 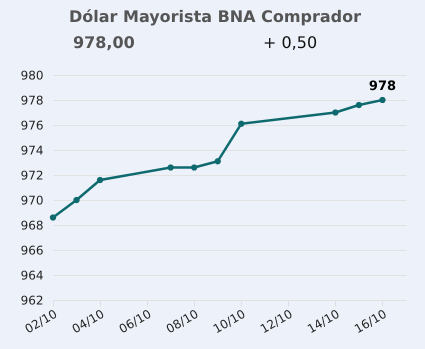 I want to click on y-tick-label: 974, so click(x=32, y=151).